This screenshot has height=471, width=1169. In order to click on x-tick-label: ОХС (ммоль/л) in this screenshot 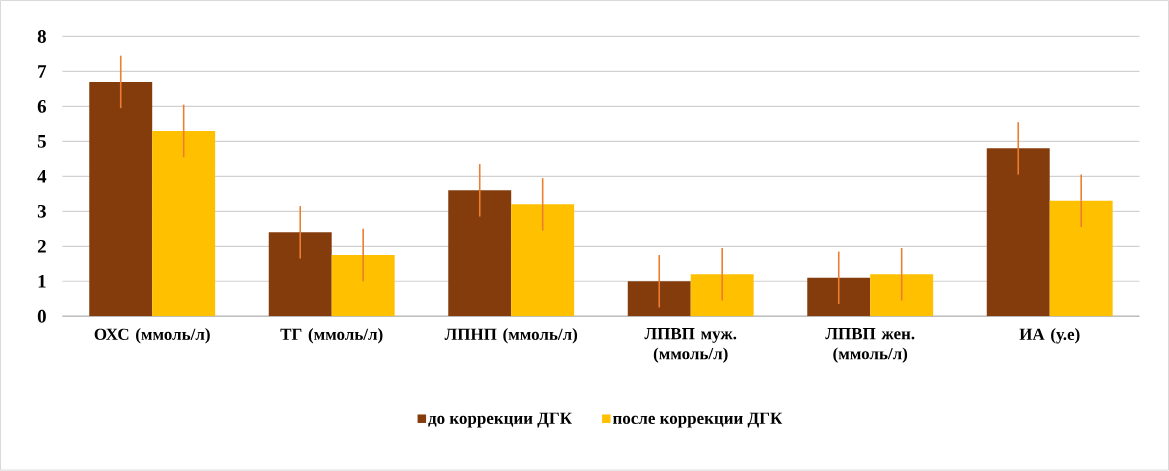, I will do `click(152, 336)`.